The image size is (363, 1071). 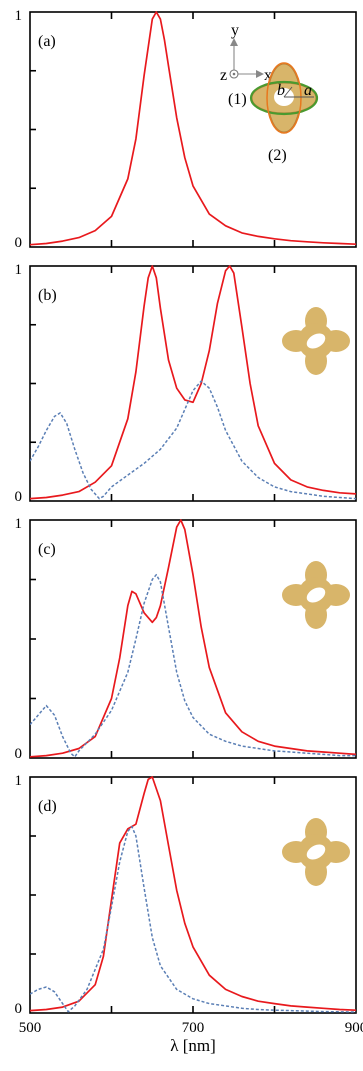 What do you see at coordinates (234, 74) in the screenshot?
I see `z-axis-dot` at bounding box center [234, 74].